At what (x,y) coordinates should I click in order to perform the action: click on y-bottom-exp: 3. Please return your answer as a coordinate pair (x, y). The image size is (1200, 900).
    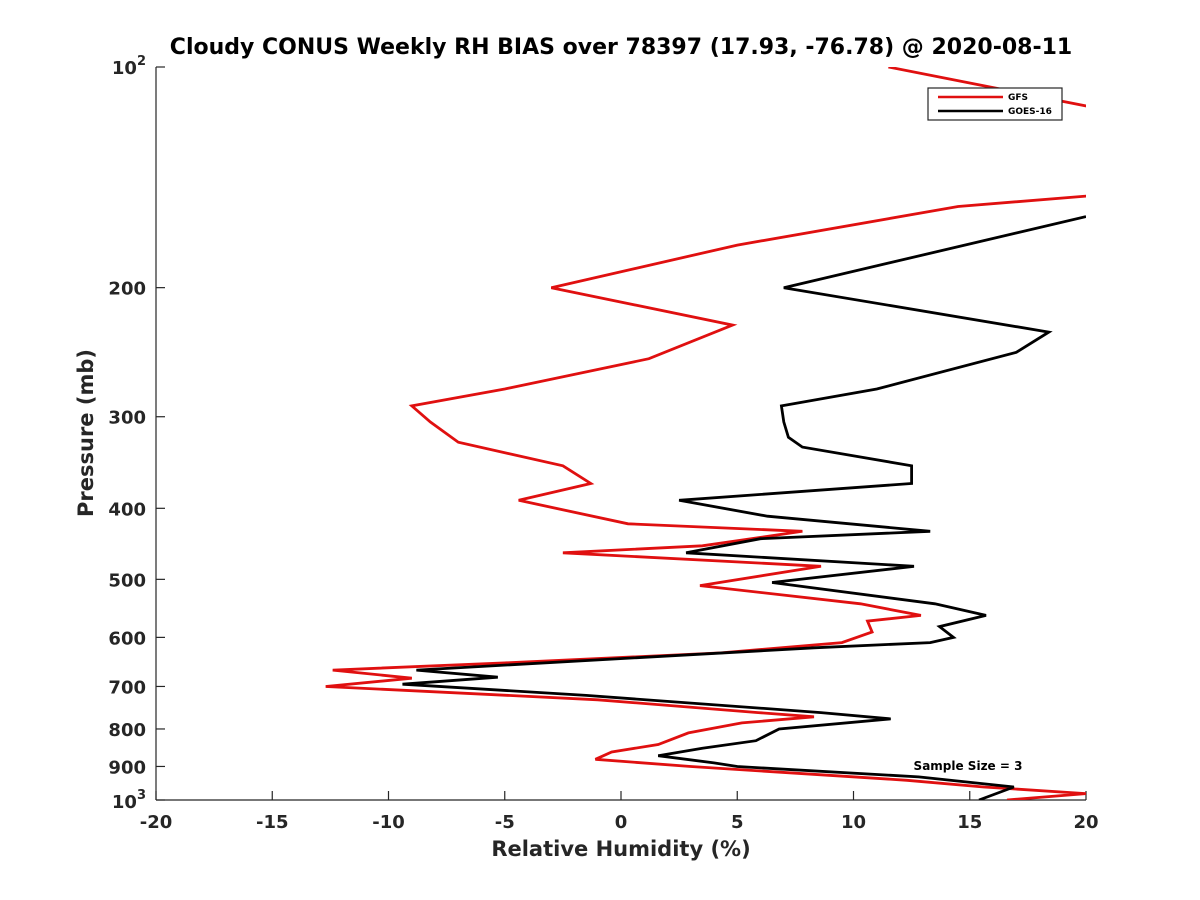
    Looking at the image, I should click on (141, 795).